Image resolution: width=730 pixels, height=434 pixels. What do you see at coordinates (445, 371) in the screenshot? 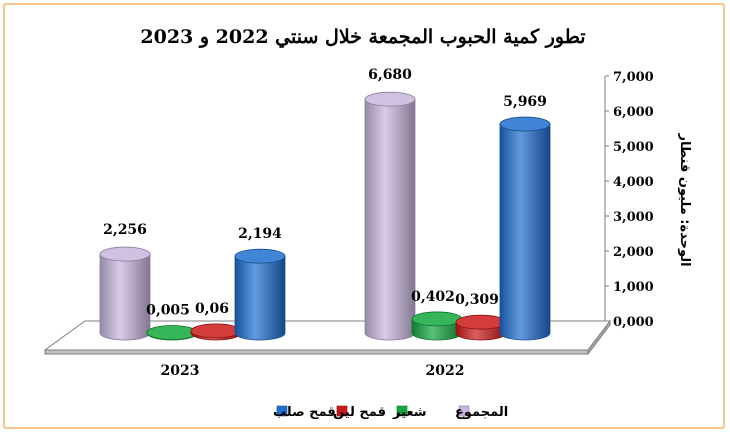
I see `x-tick-label: 2022` at bounding box center [445, 371].